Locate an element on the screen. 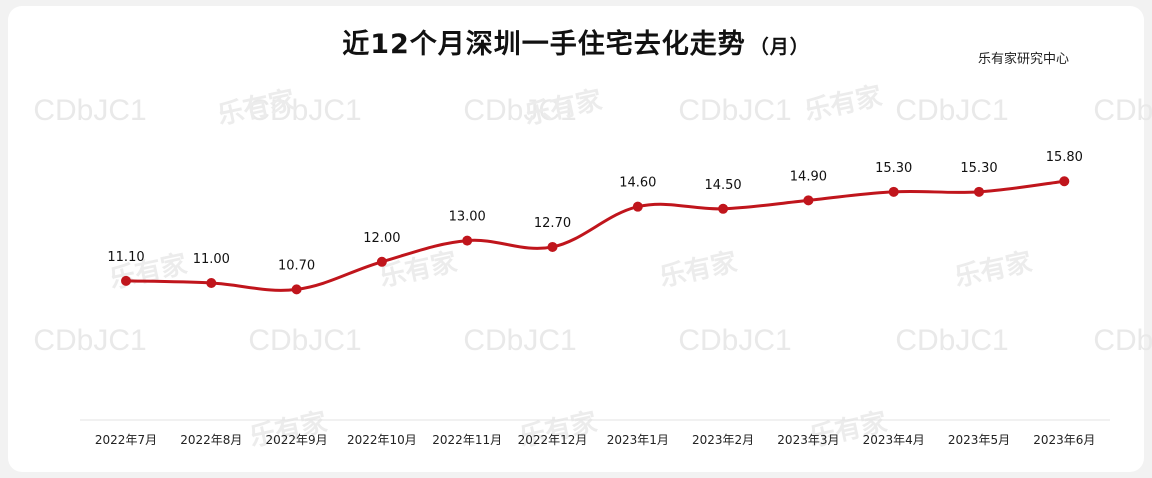 This screenshot has height=478, width=1152. chart-title: 近12个月深圳一手住宅去化走势 （月） is located at coordinates (576, 41).